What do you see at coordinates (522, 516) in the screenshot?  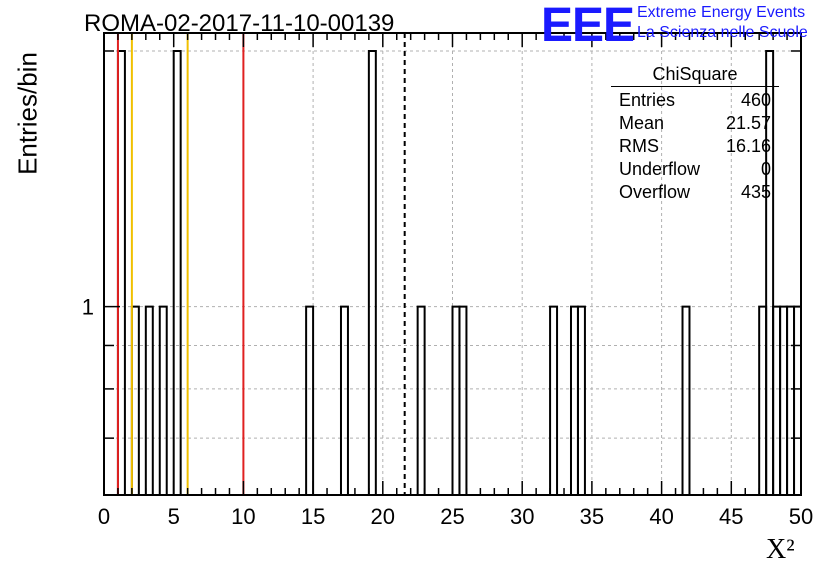 I see `x-tick-label: 30` at bounding box center [522, 516].